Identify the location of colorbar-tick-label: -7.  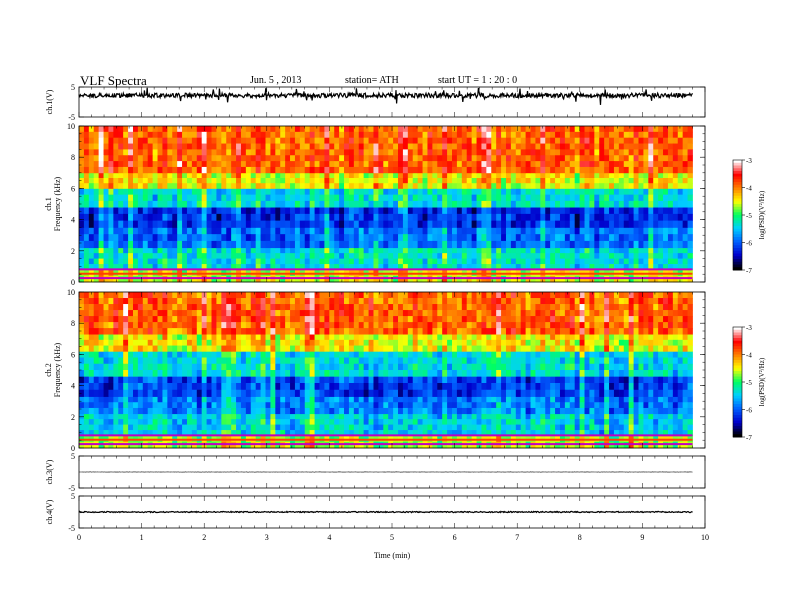
(749, 271).